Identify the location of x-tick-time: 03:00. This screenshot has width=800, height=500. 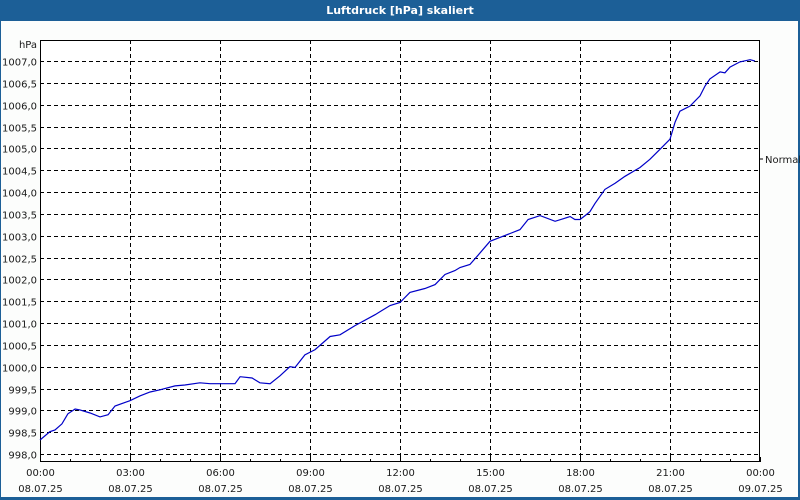
(130, 473).